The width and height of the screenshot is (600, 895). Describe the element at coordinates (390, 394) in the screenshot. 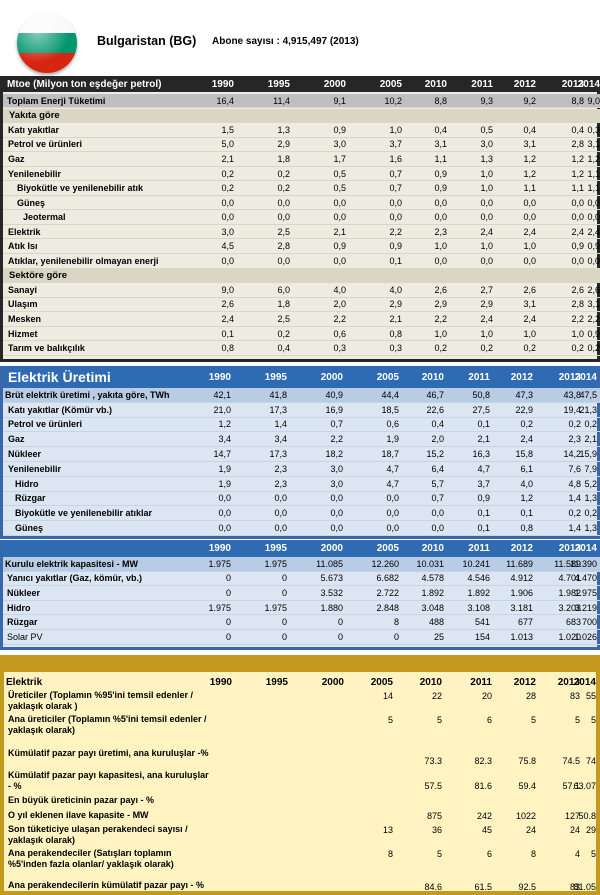

I see `value-cell: 44,4` at that location.